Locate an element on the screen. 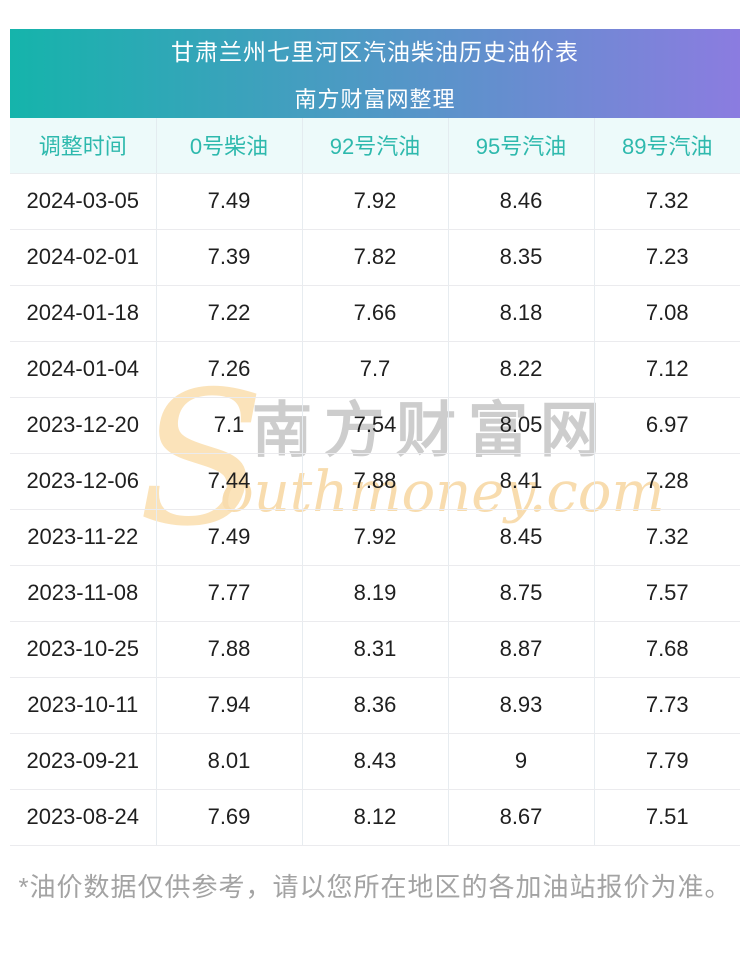 The width and height of the screenshot is (750, 980). table-row: 2023-10-11 7.94 8.36 8.93 7.73 is located at coordinates (375, 705).